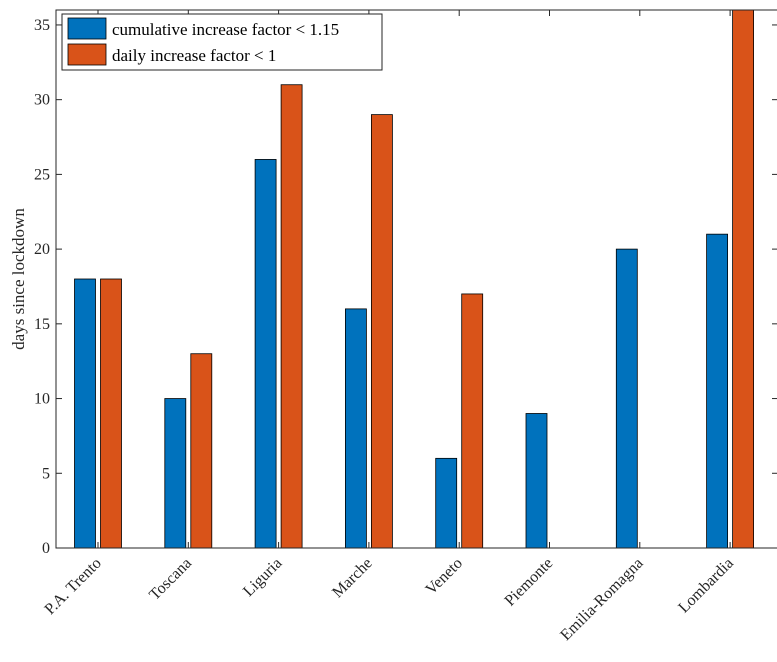 This screenshot has height=662, width=777. I want to click on y-tick-label: 10, so click(42, 399).